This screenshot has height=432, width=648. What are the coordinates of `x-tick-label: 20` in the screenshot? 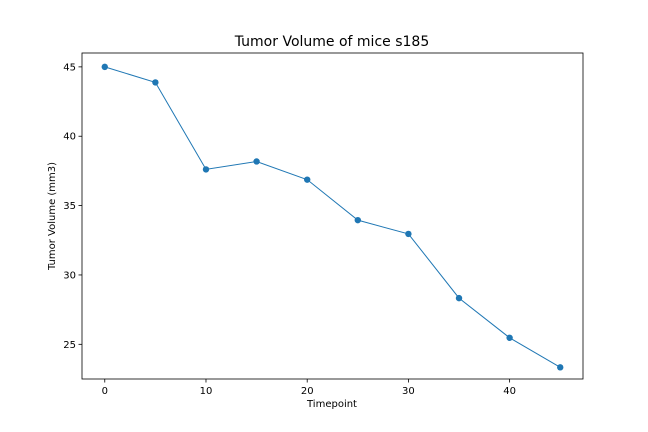 It's located at (307, 391).